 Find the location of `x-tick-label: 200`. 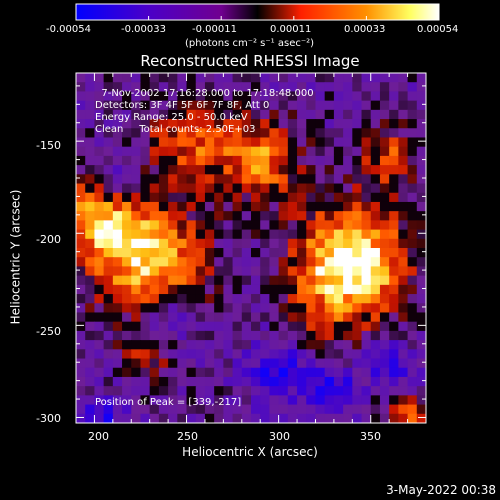

x-tick-label: 200 is located at coordinates (98, 436).